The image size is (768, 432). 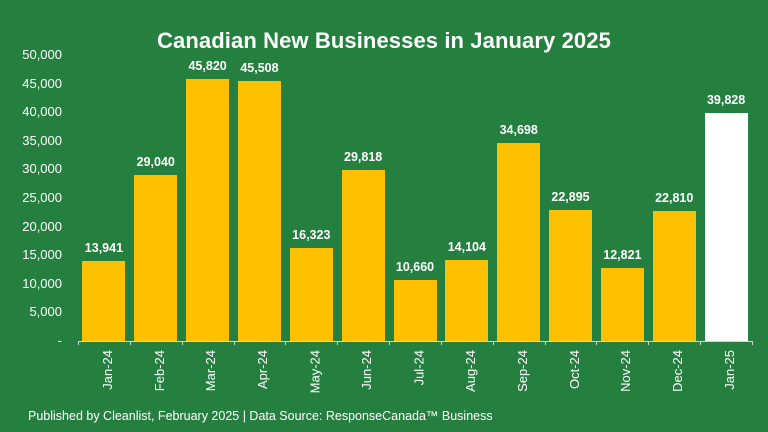 What do you see at coordinates (470, 371) in the screenshot?
I see `x-tick-label: Aug-24` at bounding box center [470, 371].